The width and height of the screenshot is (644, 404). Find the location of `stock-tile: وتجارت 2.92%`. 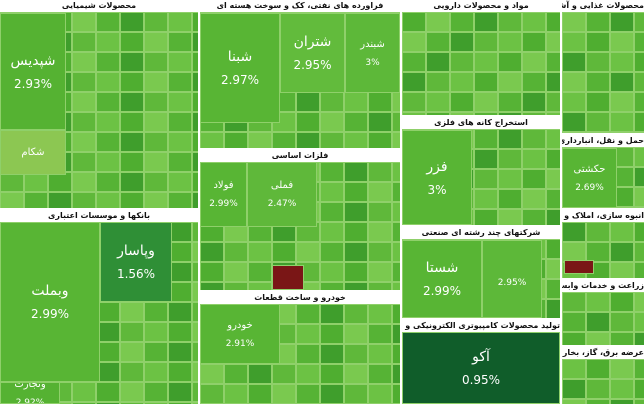

stock-tile: وتجارت 2.92% is located at coordinates (30, 393).